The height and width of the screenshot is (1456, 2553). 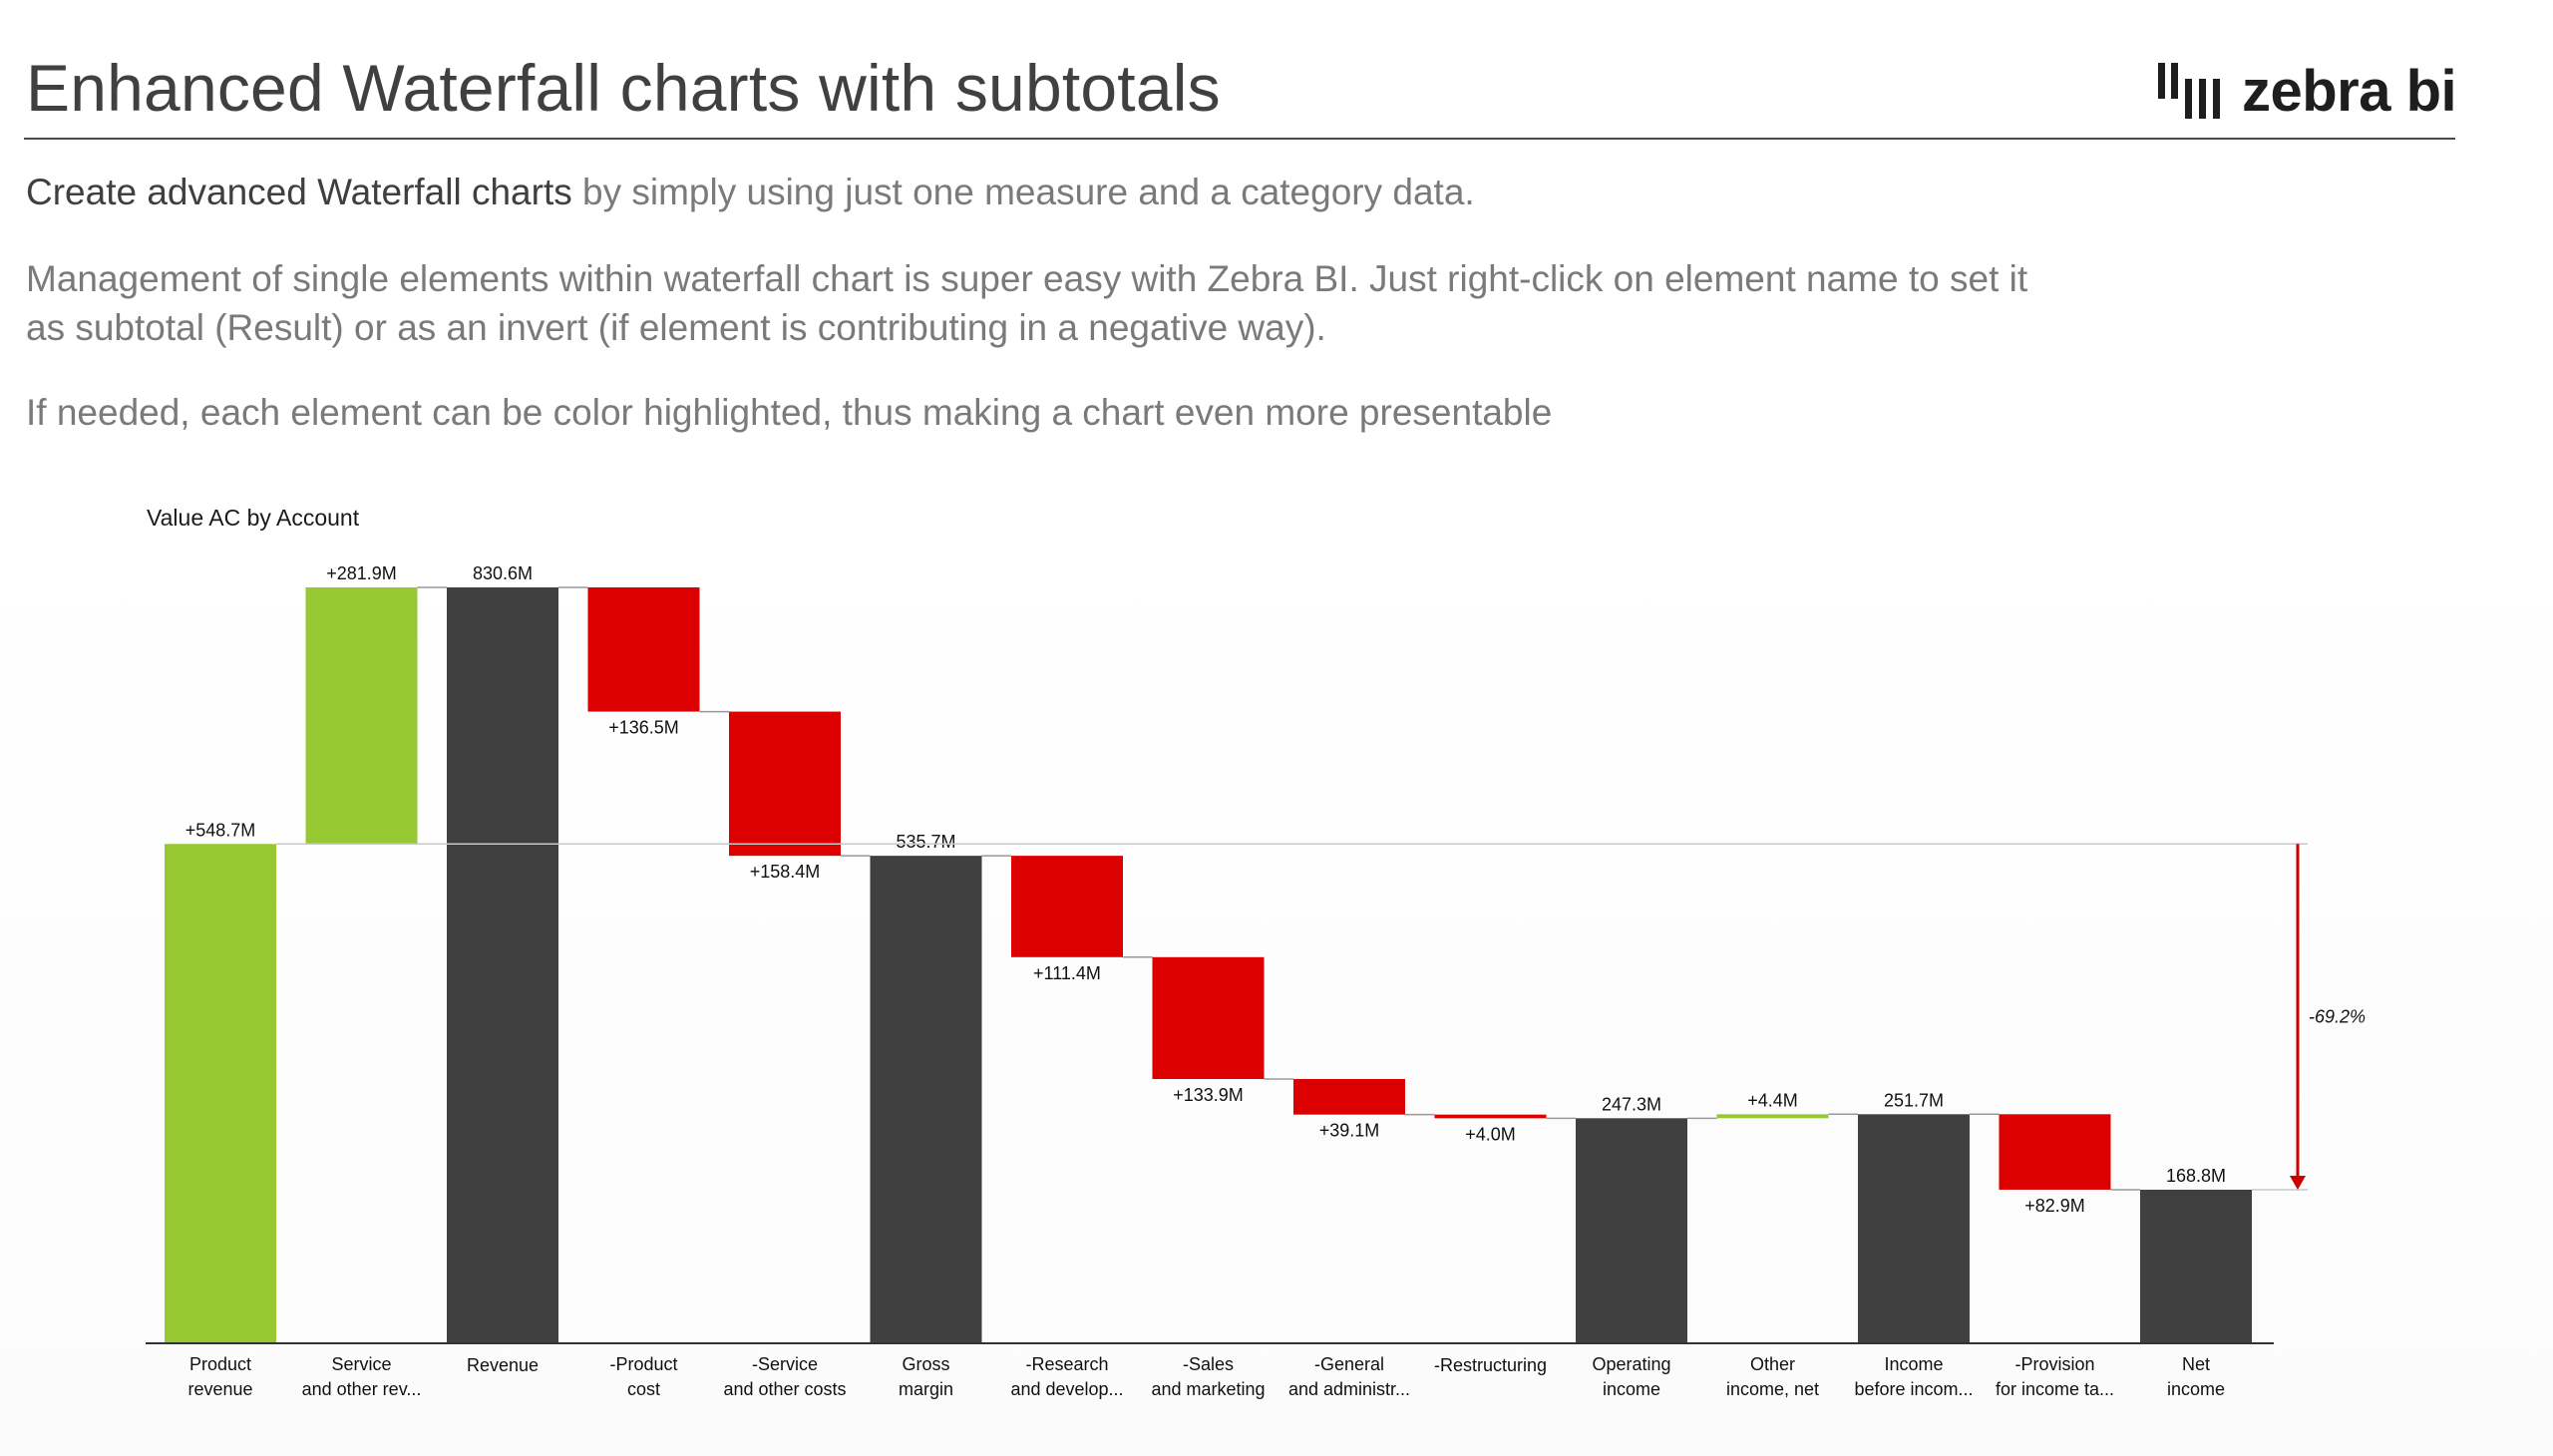 I want to click on category-label: -Product, so click(x=643, y=1364).